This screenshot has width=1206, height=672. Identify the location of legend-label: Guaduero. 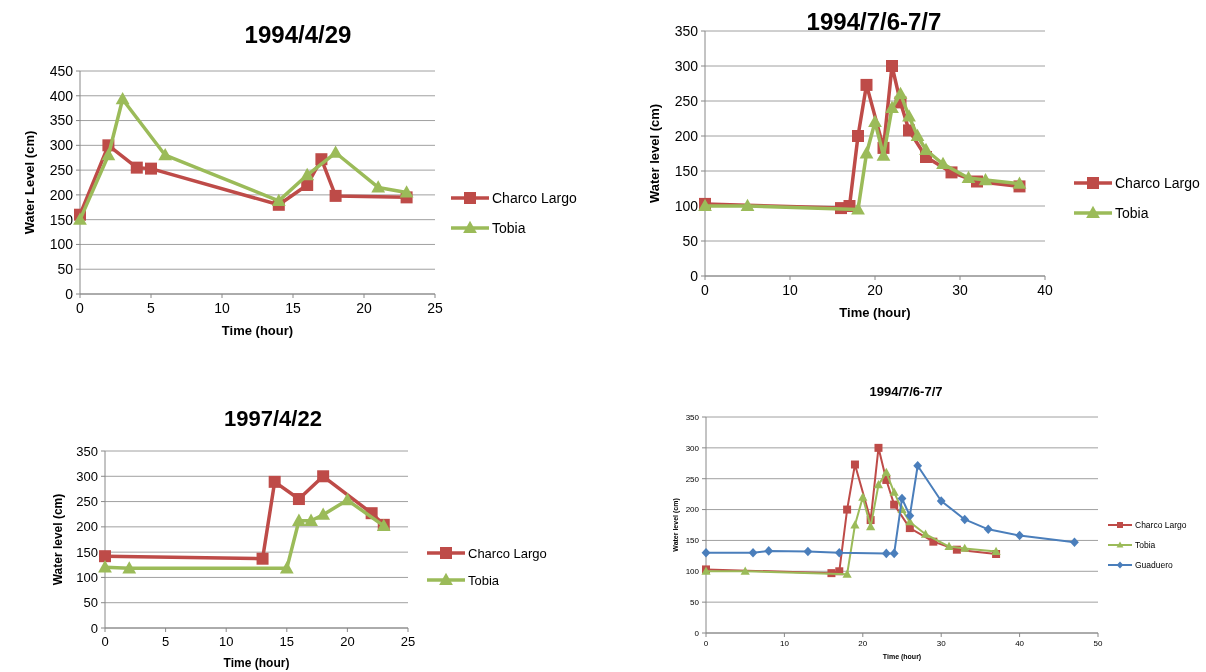
(1154, 564).